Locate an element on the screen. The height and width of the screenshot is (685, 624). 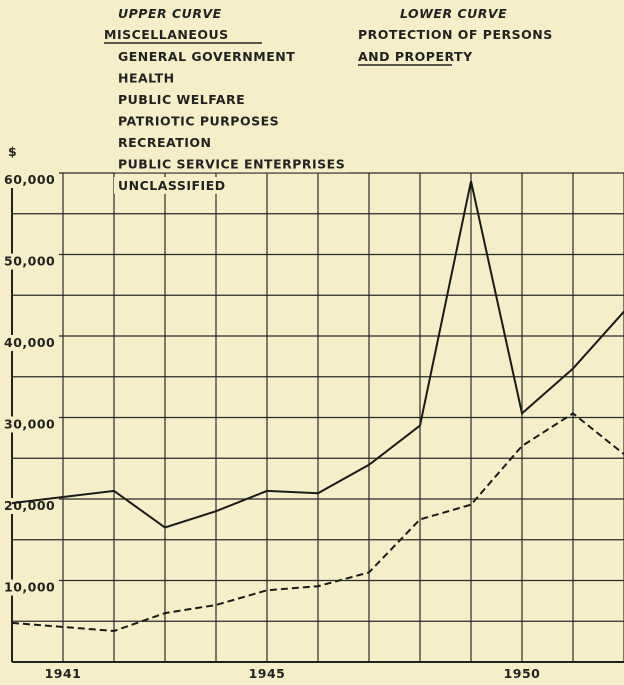
x-tick-label: 1950 is located at coordinates (522, 673).